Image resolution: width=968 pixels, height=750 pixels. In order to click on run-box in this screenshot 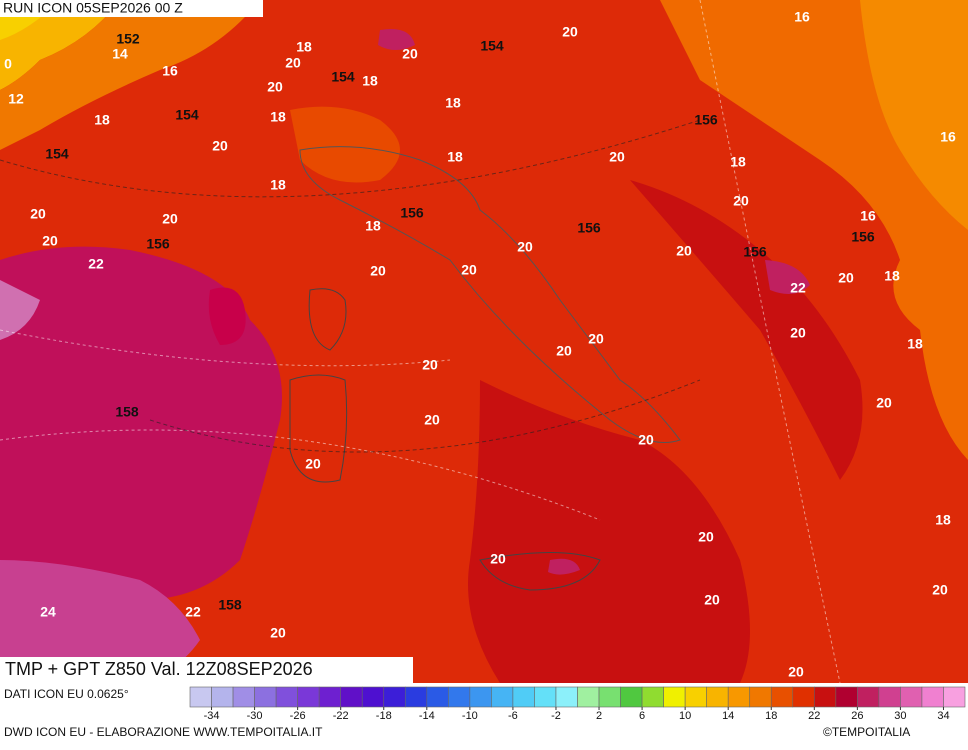, I will do `click(131, 8)`.